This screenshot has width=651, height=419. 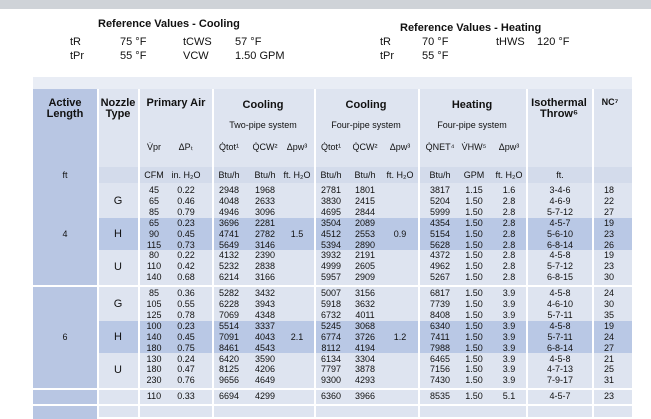 I want to click on cell: 4-5-7, so click(x=560, y=396).